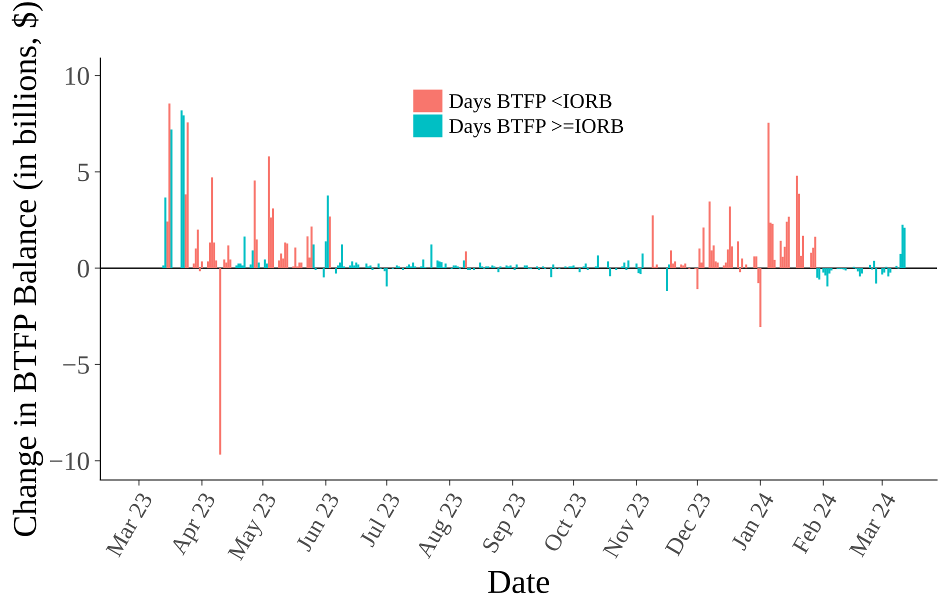  I want to click on y-tick-label: 5, so click(83, 173).